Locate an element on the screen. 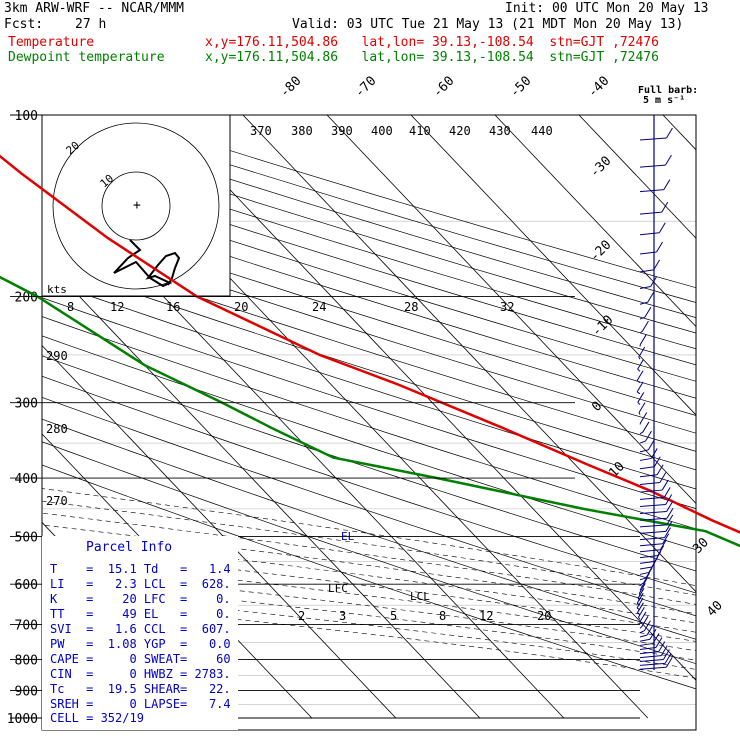 Image resolution: width=740 pixels, height=740 pixels. parcel-info-panel is located at coordinates (140, 633).